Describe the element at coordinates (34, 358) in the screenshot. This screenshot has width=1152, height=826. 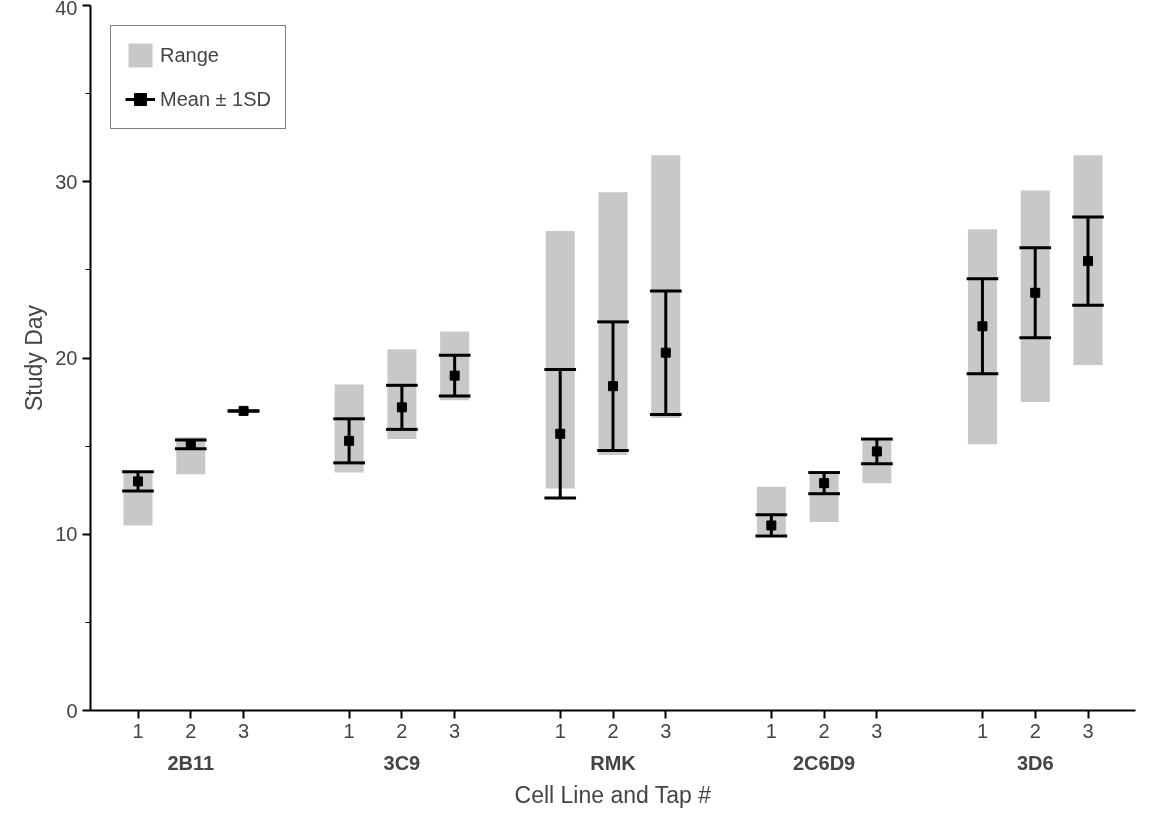
I see `y-axis-title: Study Day` at that location.